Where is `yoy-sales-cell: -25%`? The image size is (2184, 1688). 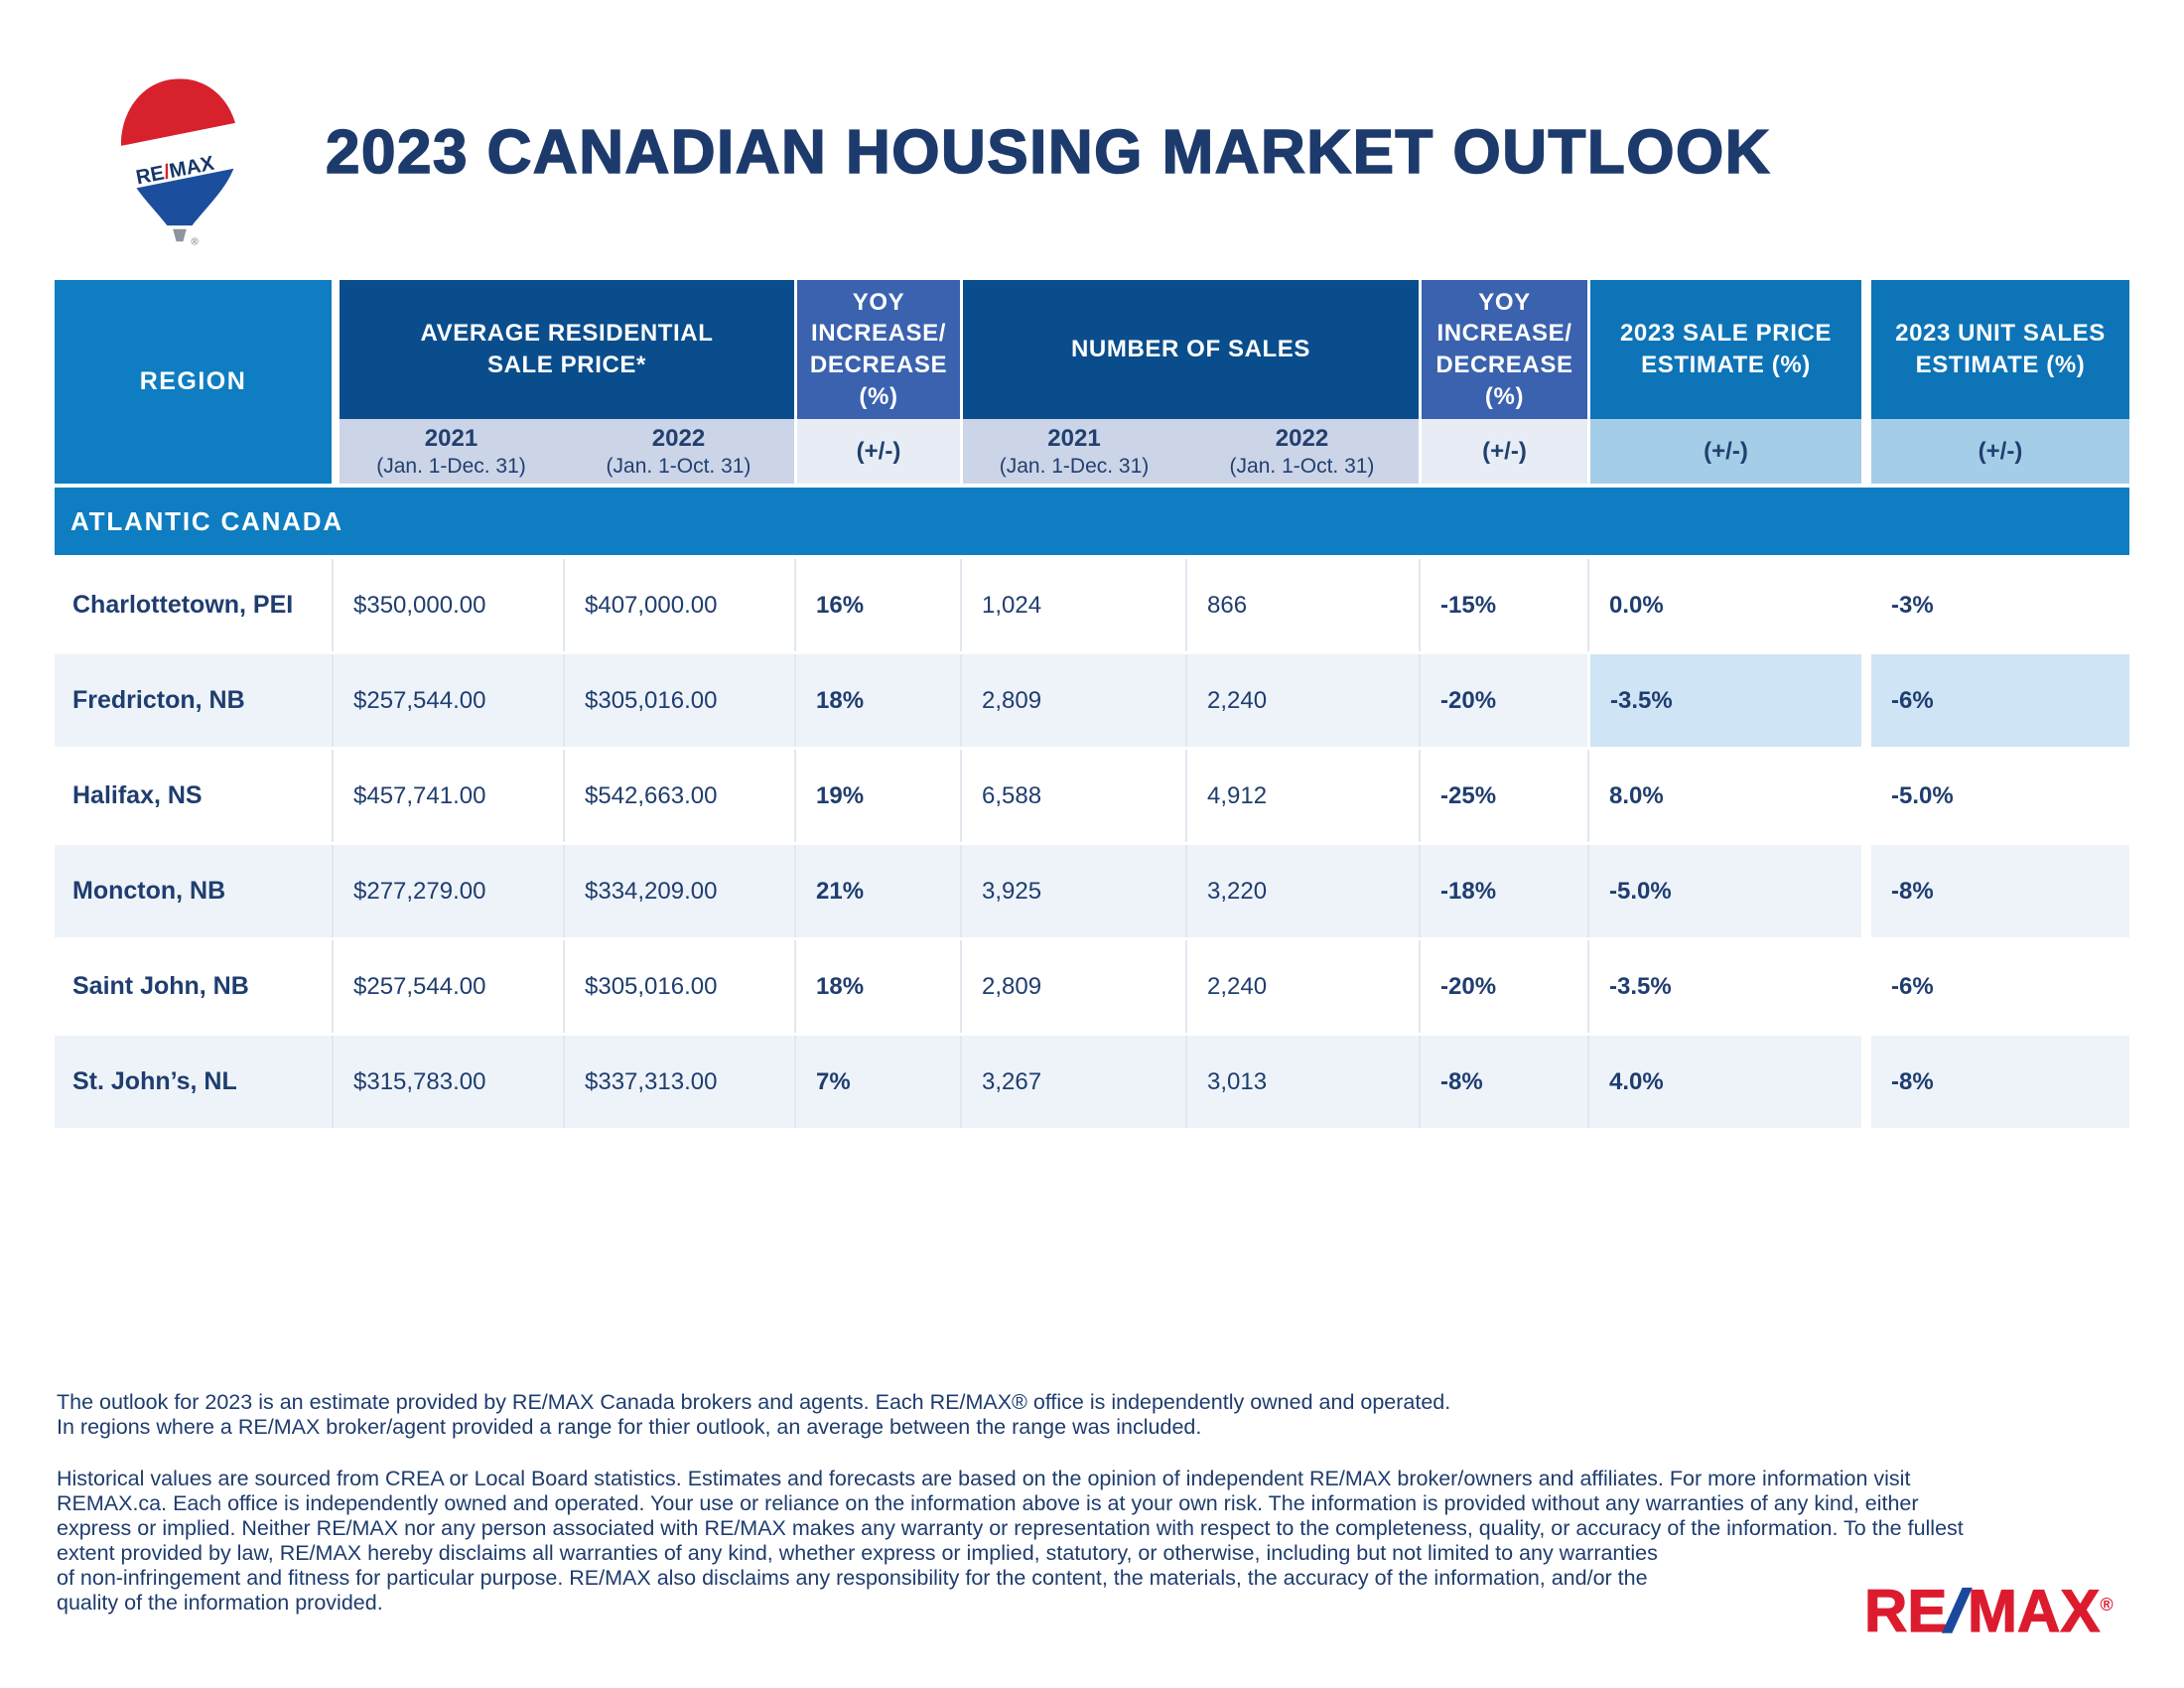
yoy-sales-cell: -25% is located at coordinates (1503, 796).